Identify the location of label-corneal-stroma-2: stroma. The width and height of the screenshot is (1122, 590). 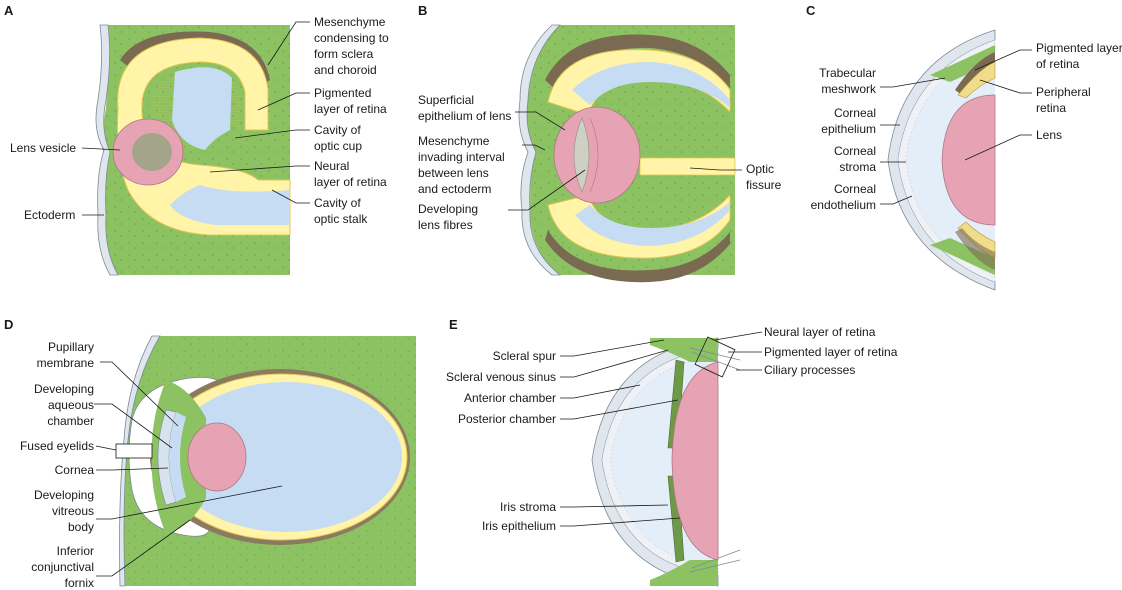
(857, 167).